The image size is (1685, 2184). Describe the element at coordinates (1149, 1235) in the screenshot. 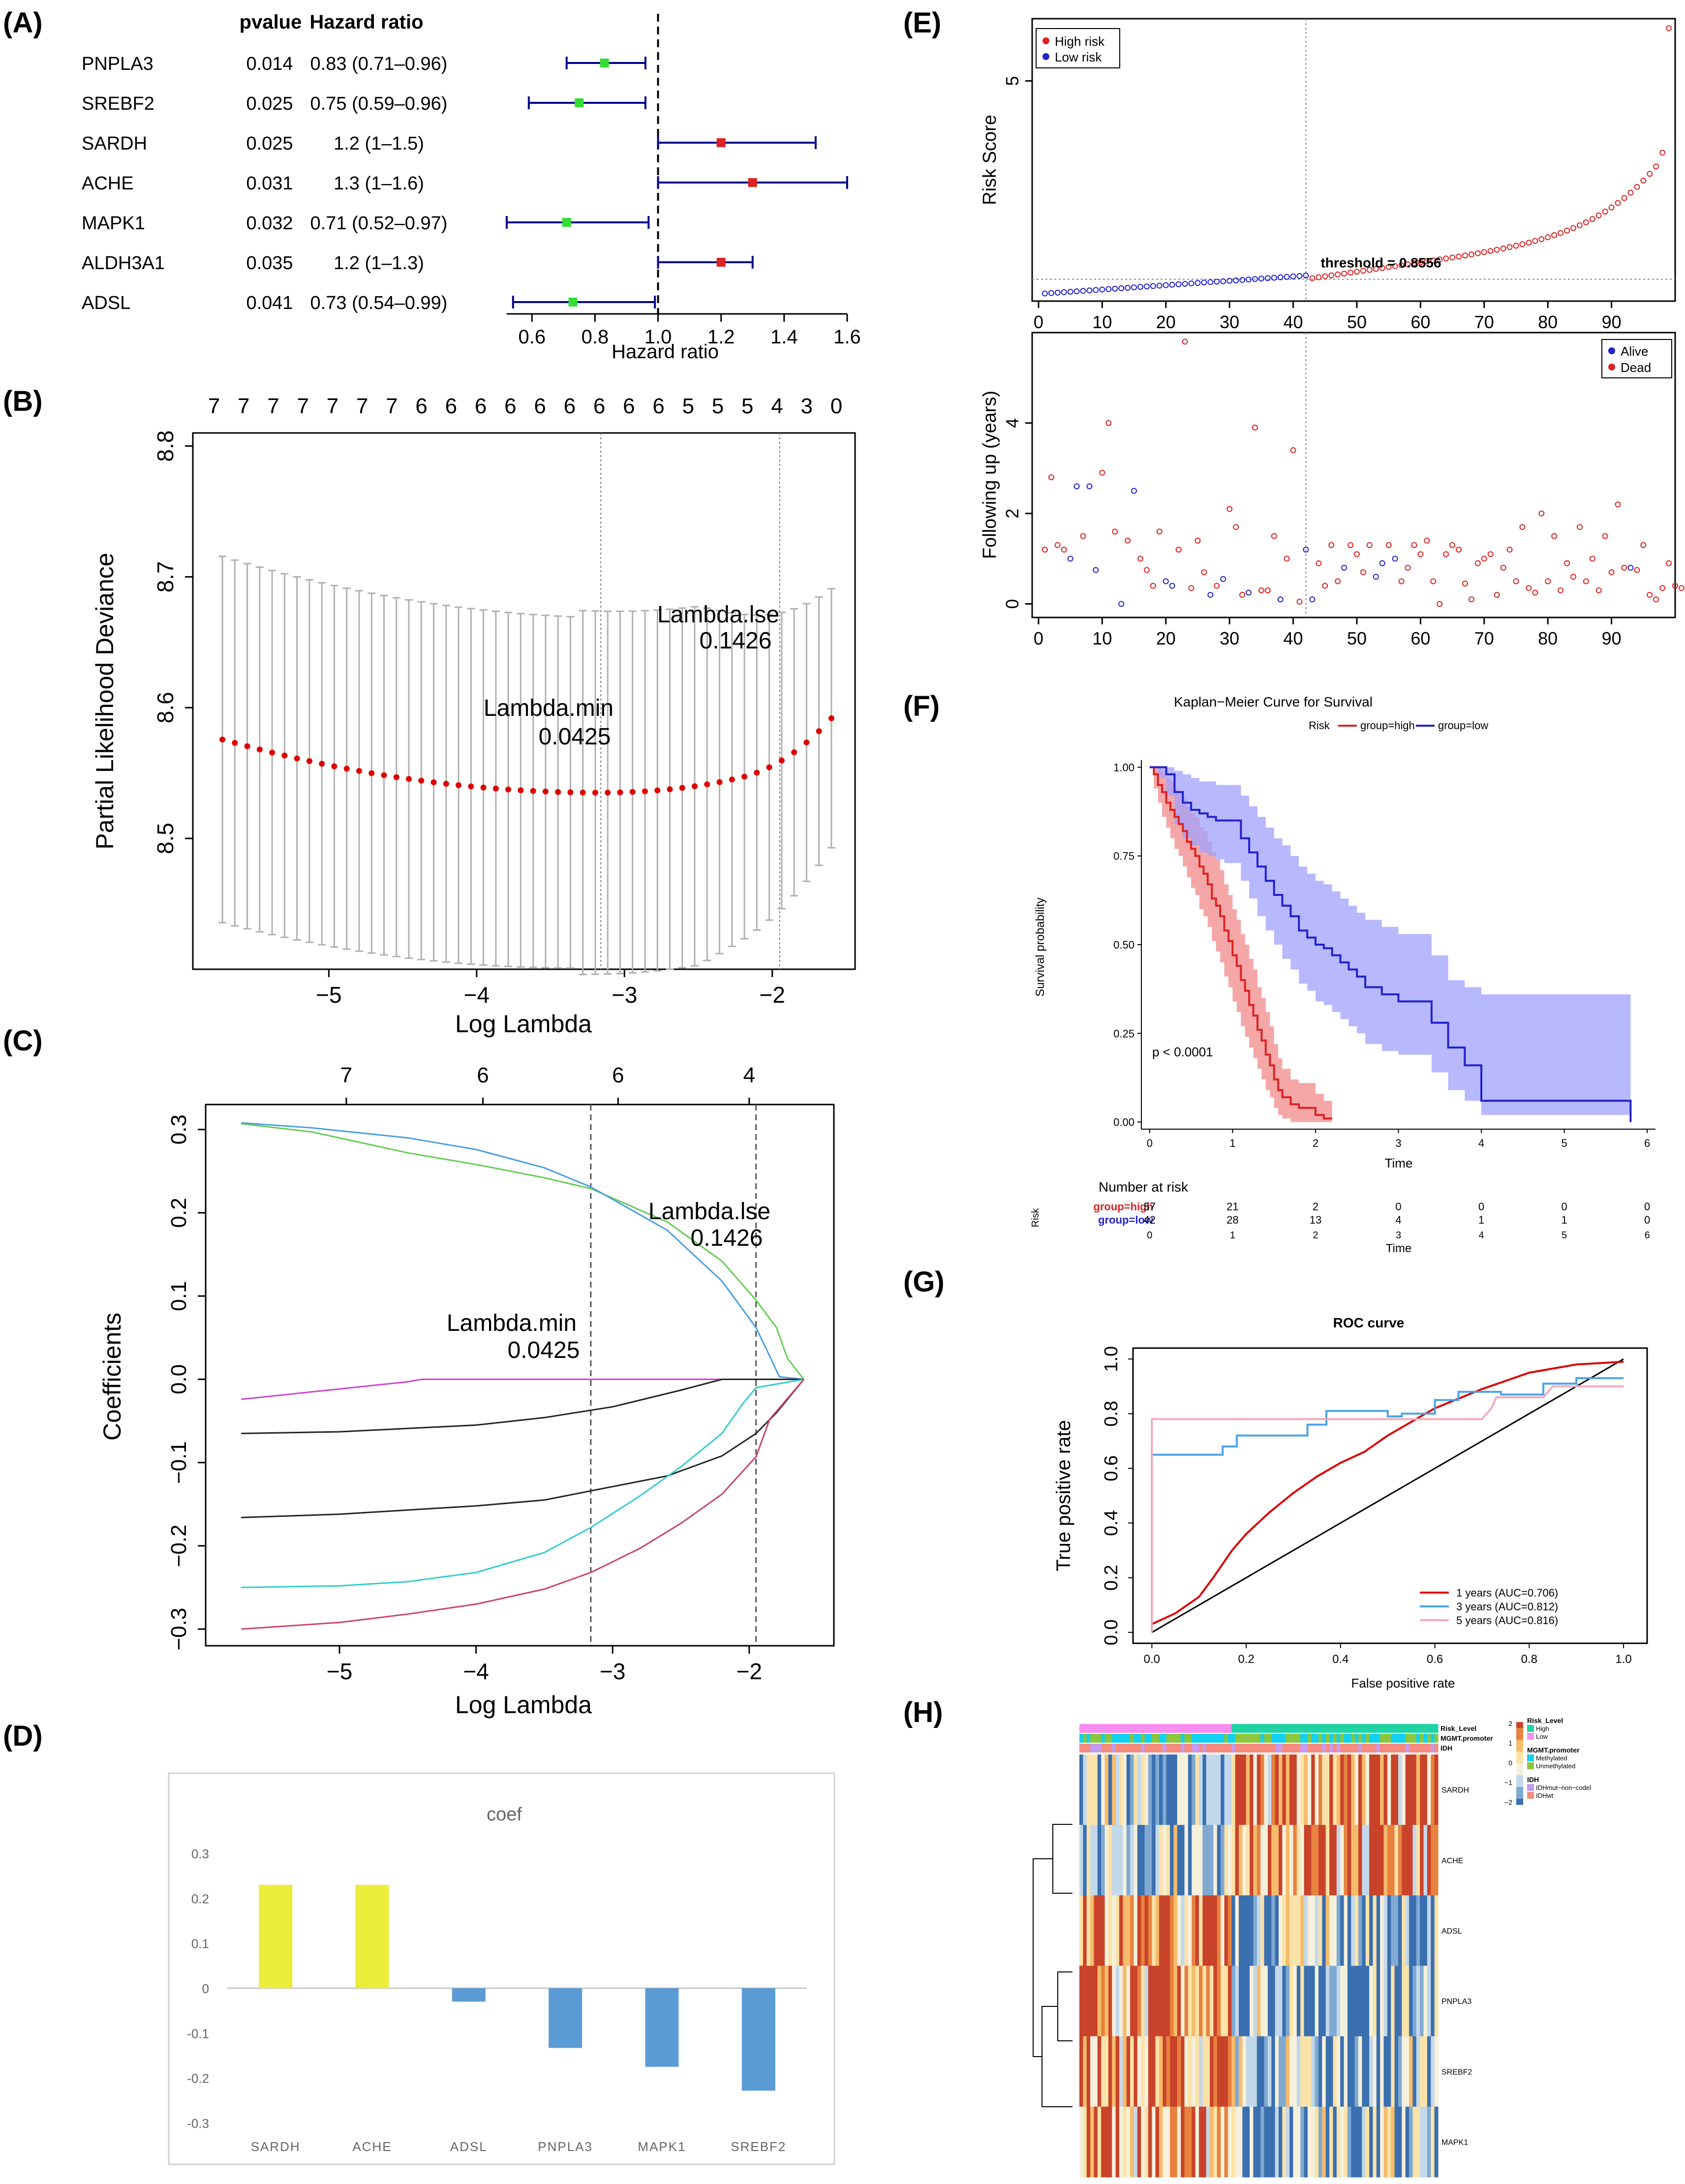

I see `km-risk-x-tick-label: 0` at that location.